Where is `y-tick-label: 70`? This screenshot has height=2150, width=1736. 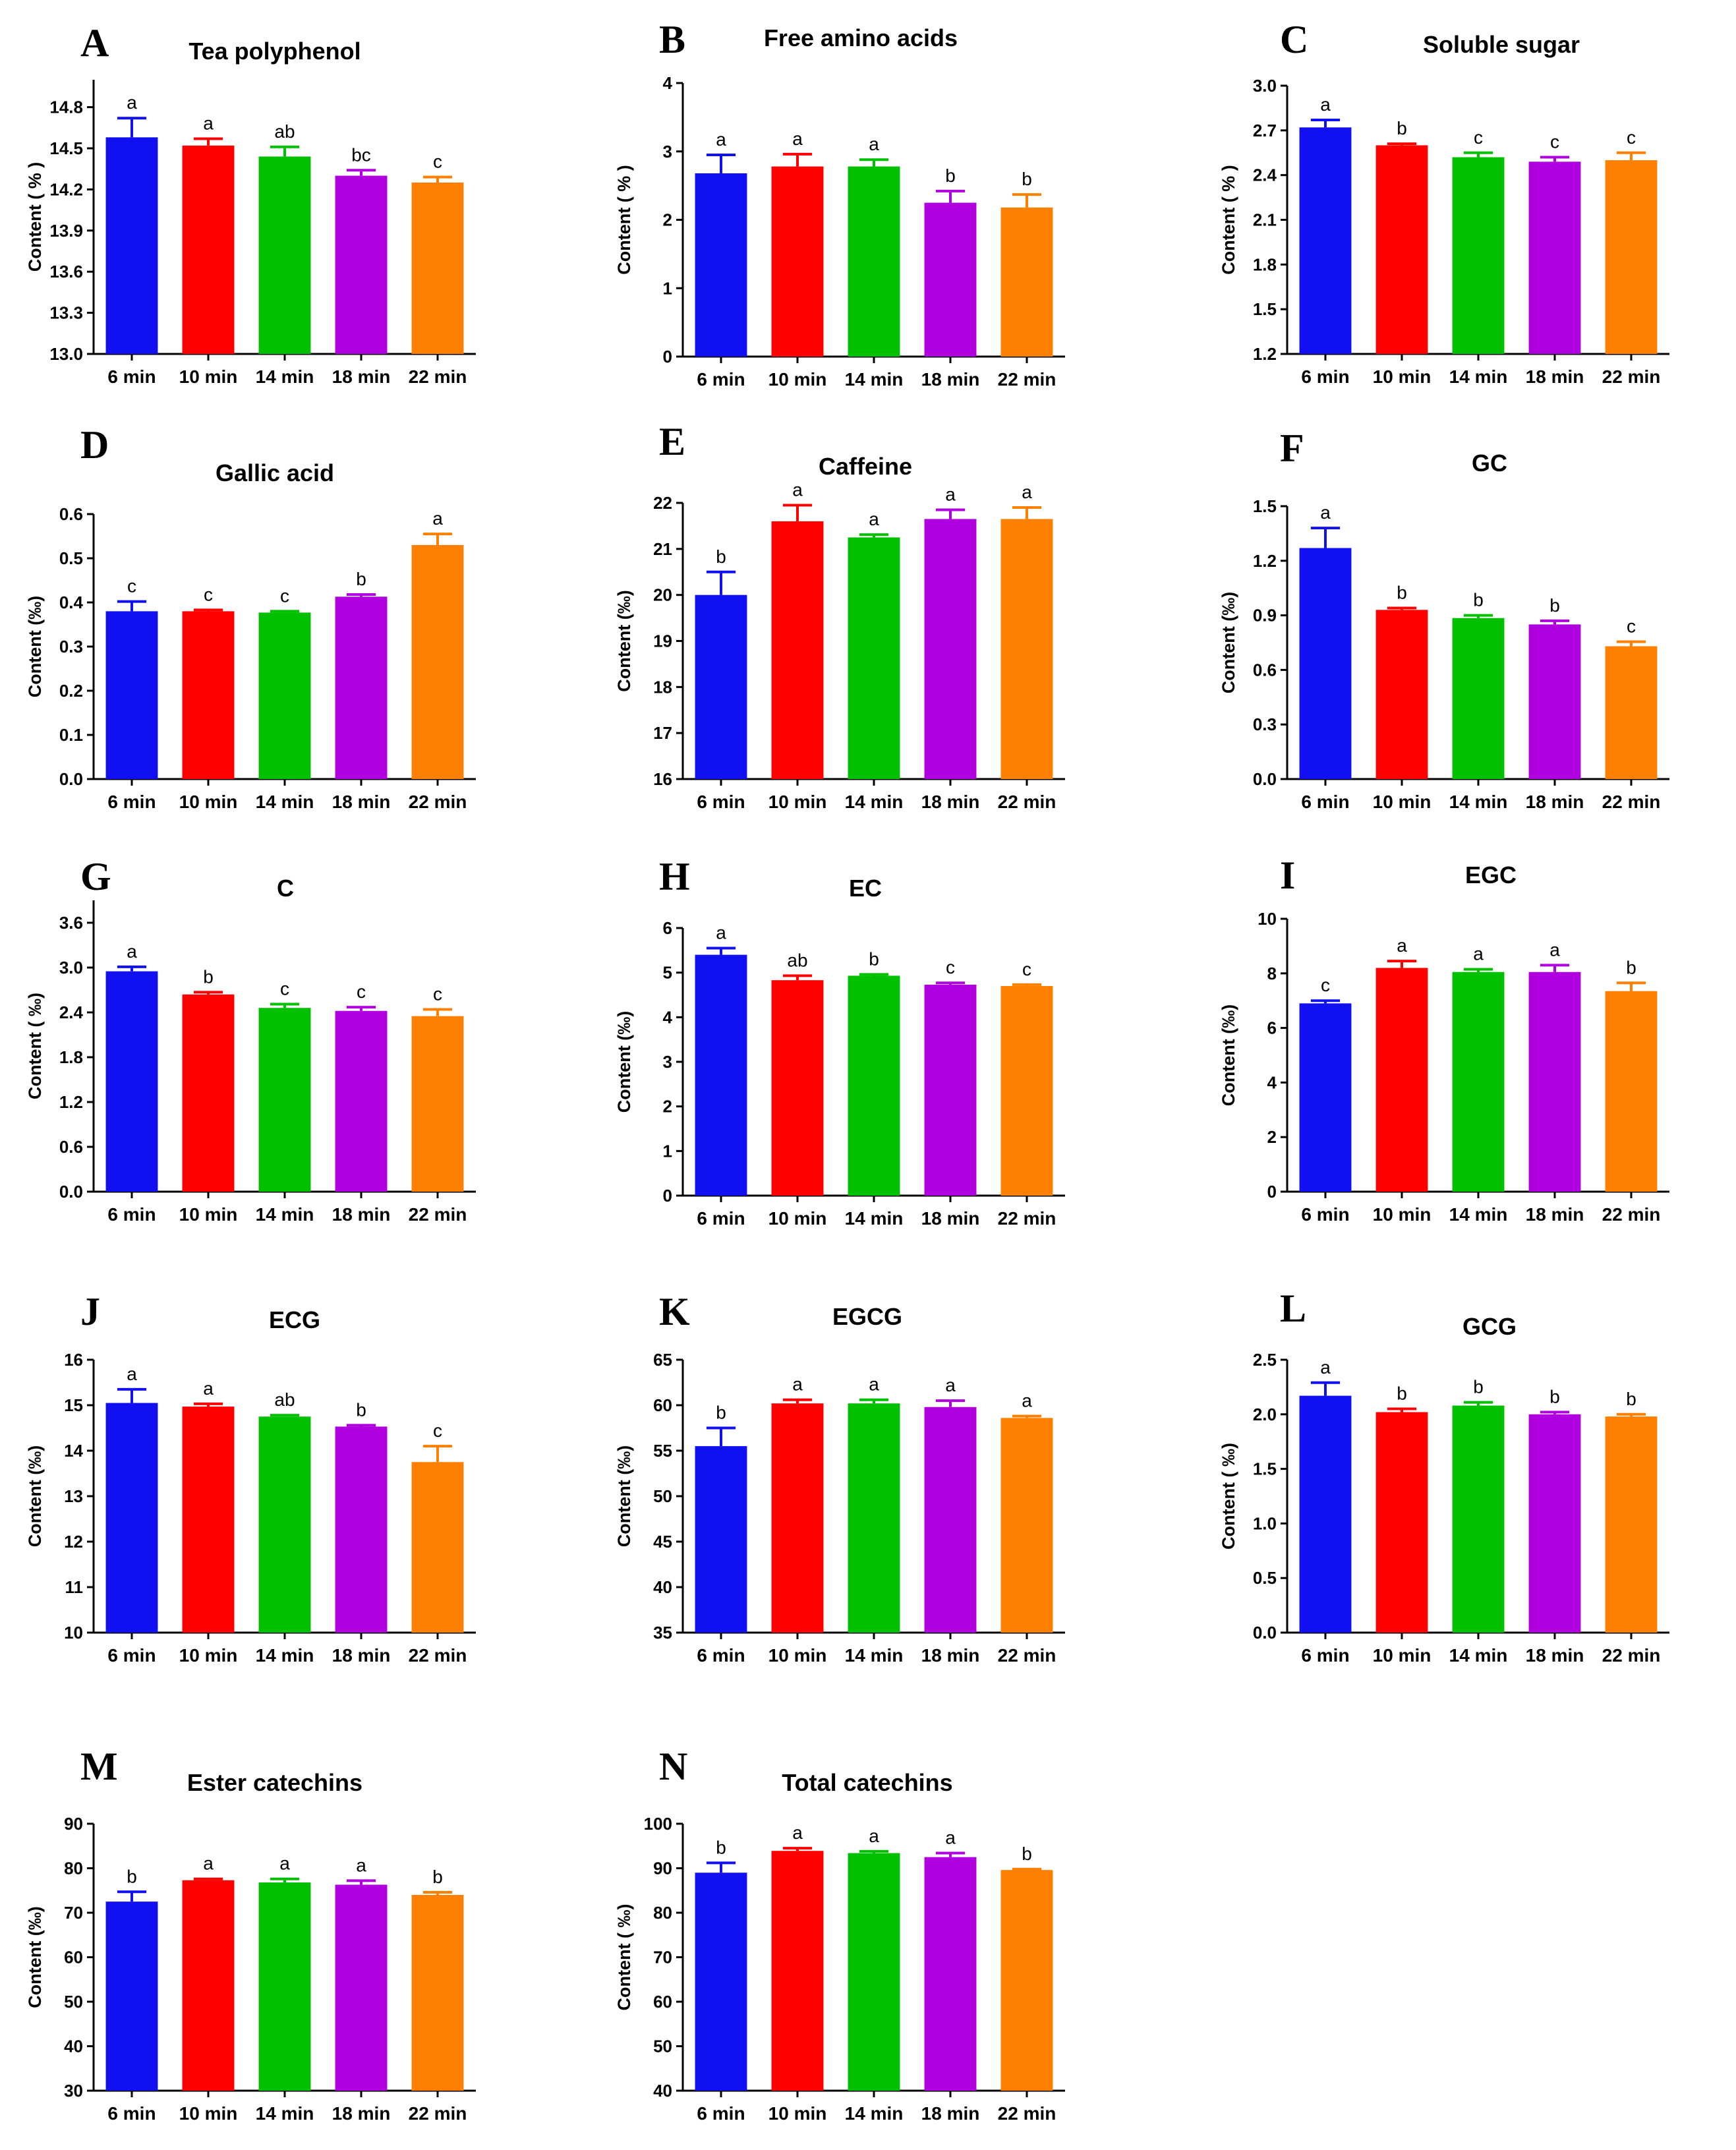 y-tick-label: 70 is located at coordinates (662, 1957).